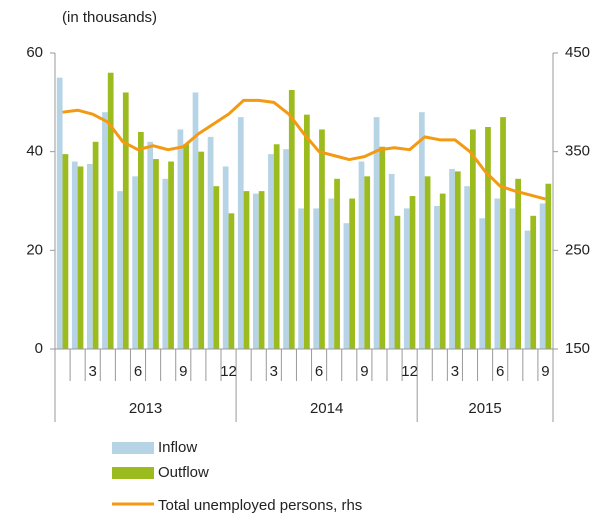  Describe the element at coordinates (260, 505) in the screenshot. I see `legend-label: Total unemployed persons, rhs` at that location.